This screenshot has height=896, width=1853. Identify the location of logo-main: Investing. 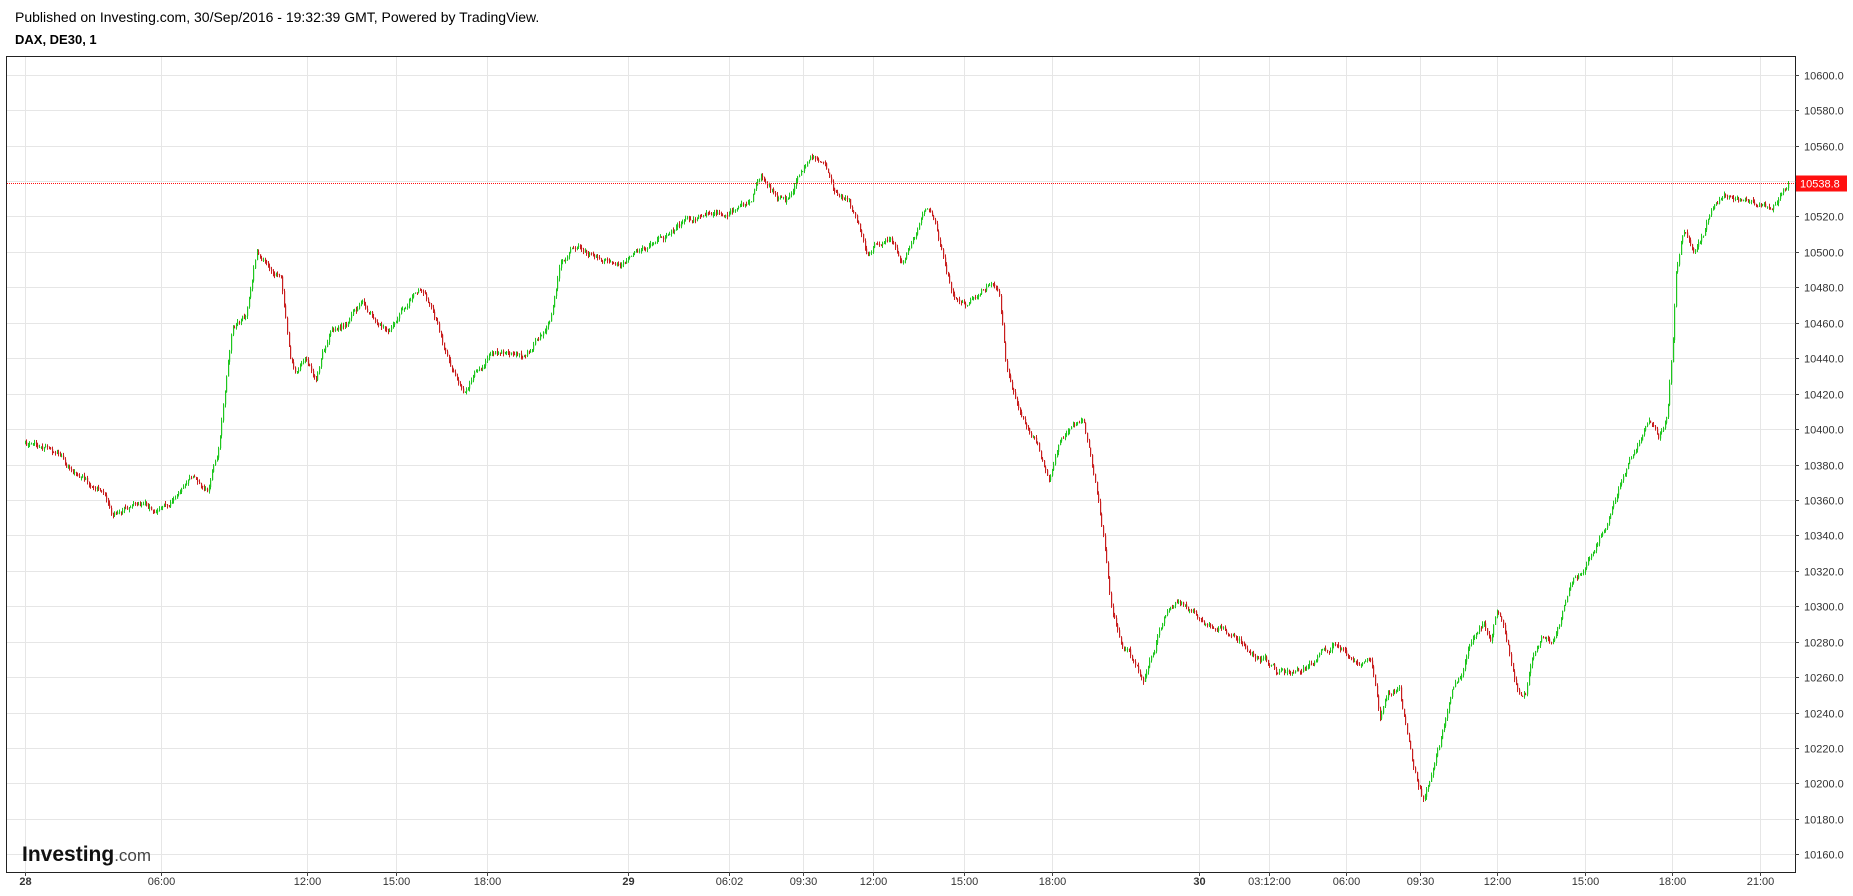
(68, 854).